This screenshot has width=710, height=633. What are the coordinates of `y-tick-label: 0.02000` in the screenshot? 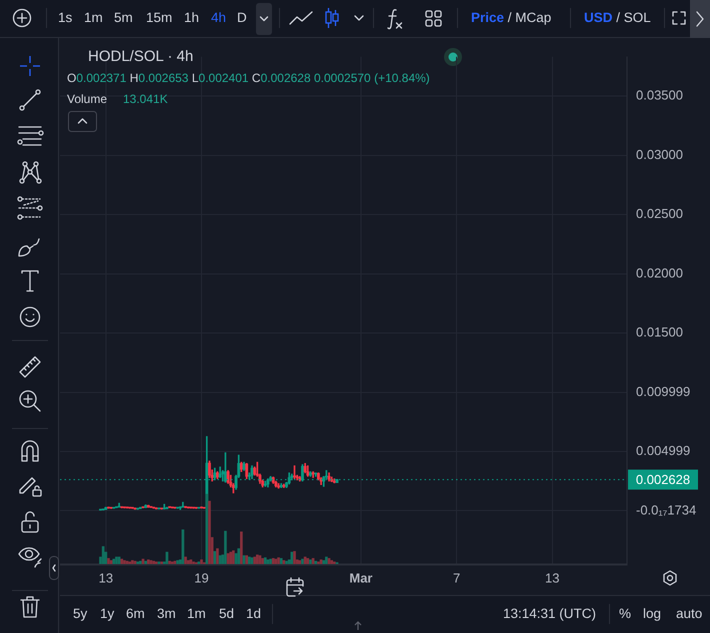 It's located at (659, 272).